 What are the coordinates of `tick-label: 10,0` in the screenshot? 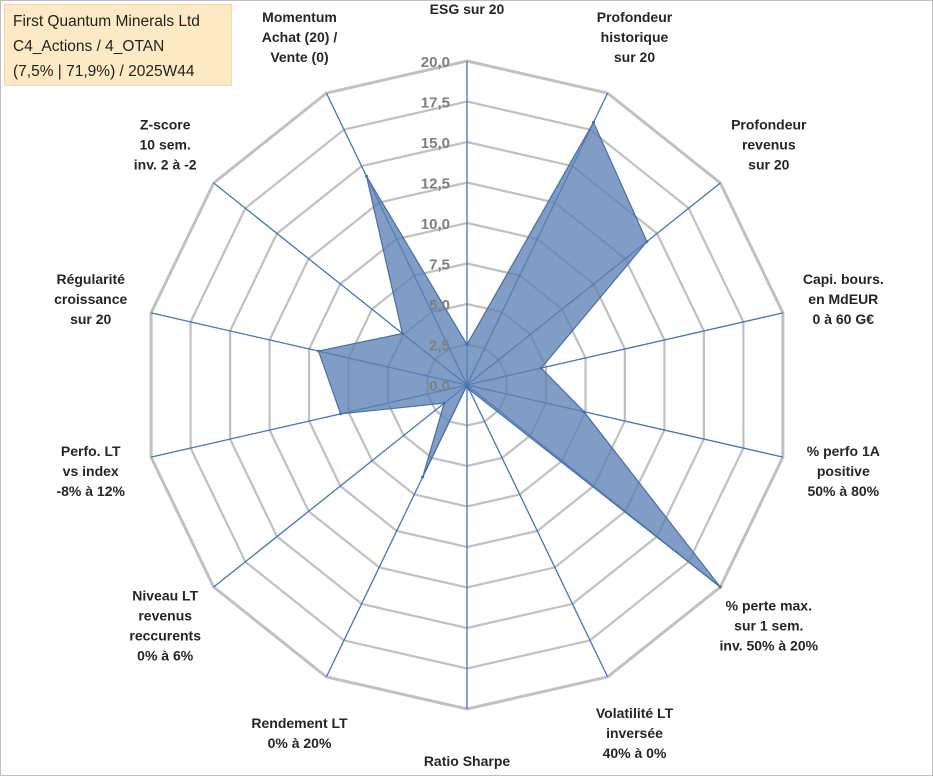 It's located at (435, 224).